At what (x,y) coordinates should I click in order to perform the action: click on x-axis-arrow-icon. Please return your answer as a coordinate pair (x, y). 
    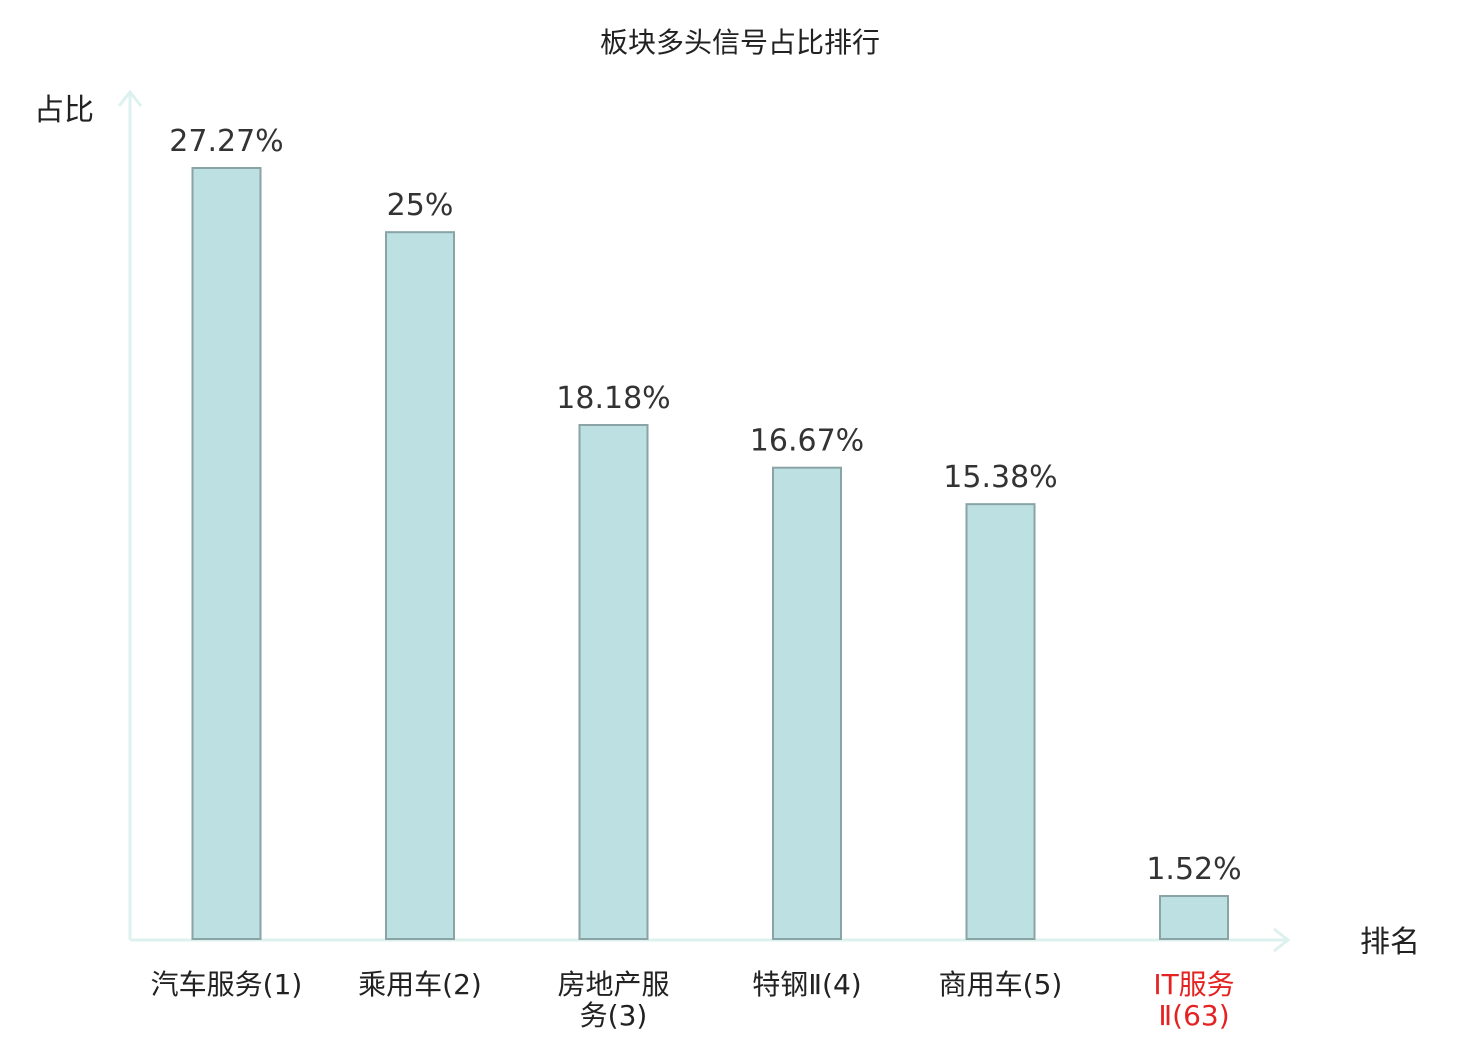
    Looking at the image, I should click on (1282, 940).